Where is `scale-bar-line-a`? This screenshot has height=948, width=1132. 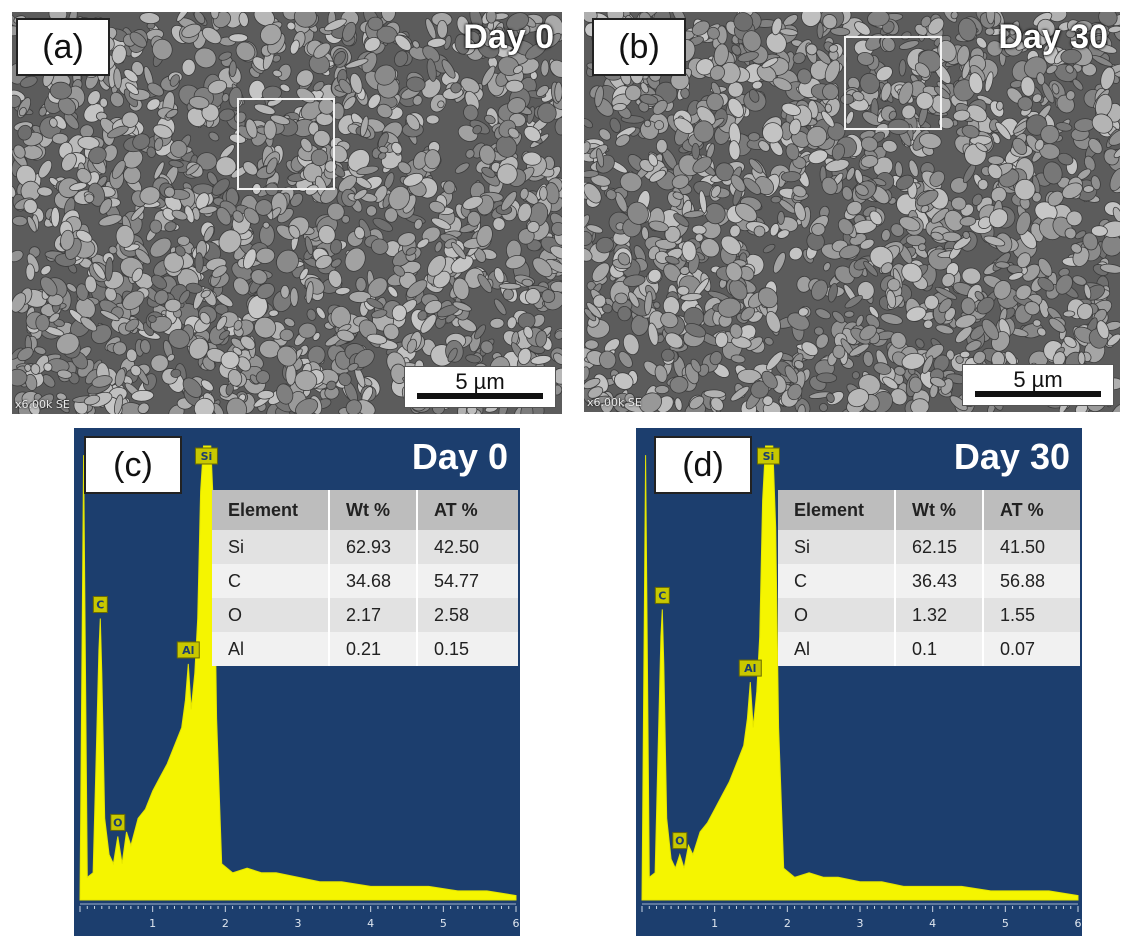 scale-bar-line-a is located at coordinates (480, 396).